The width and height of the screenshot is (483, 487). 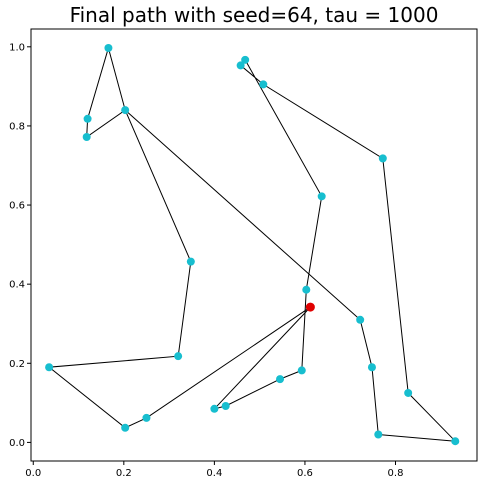 I want to click on y-tick-label: 0.6, so click(x=17, y=206).